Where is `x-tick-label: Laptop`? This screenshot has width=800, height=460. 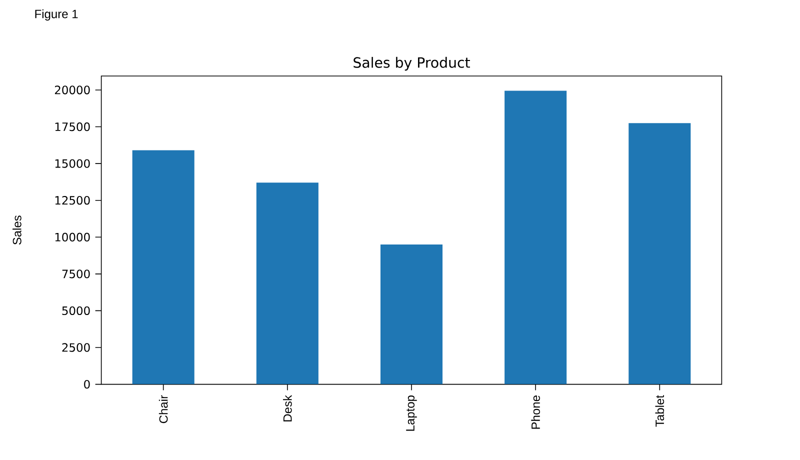
x-tick-label: Laptop is located at coordinates (411, 413).